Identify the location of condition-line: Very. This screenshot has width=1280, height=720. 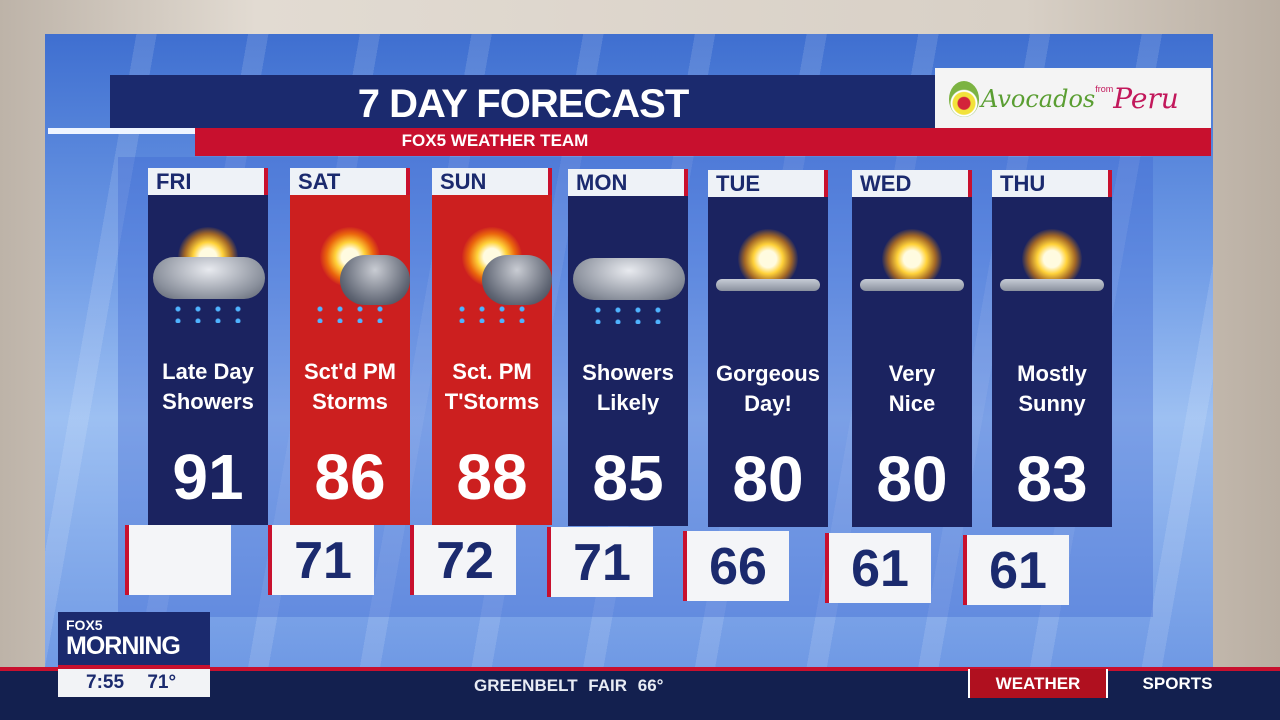
(912, 373).